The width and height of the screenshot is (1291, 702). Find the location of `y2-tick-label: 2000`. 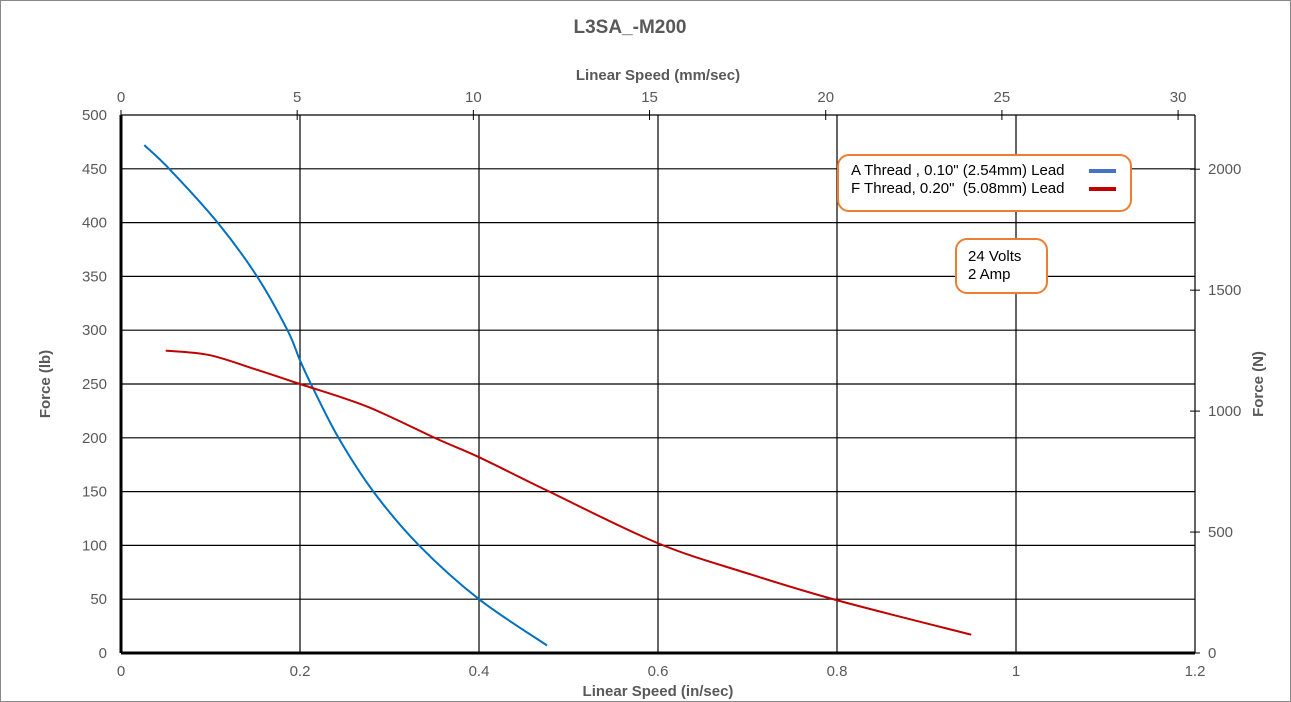

y2-tick-label: 2000 is located at coordinates (1224, 169).